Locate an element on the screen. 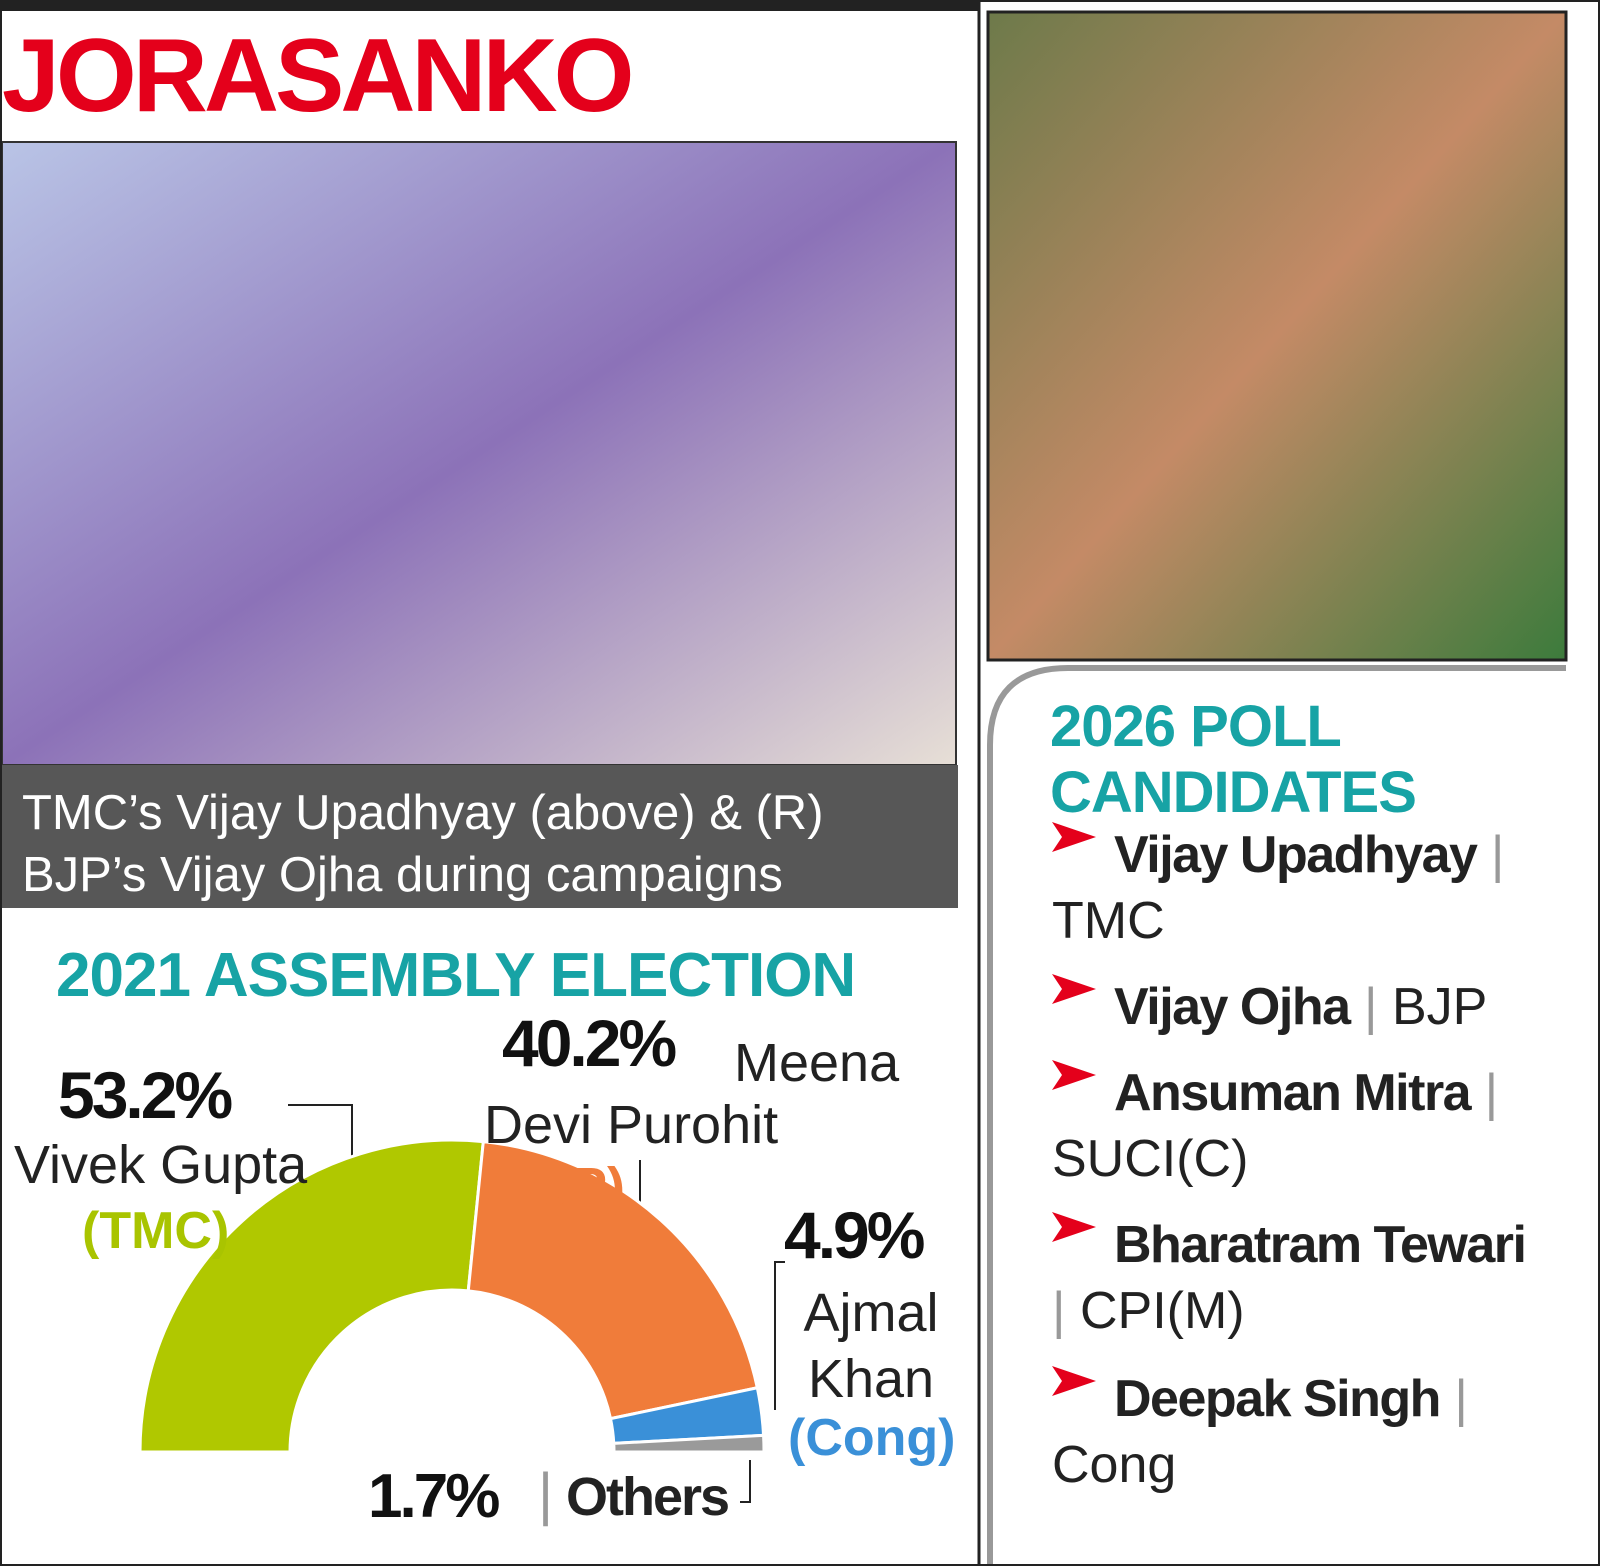  category-label: Vivek Gupta is located at coordinates (161, 1165).